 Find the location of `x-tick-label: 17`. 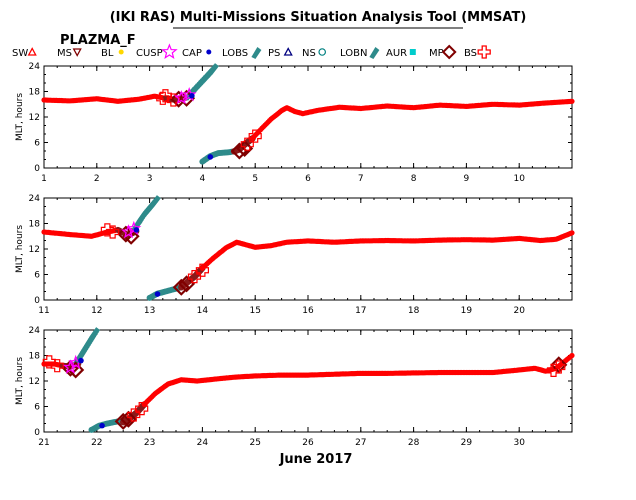

x-tick-label: 17 is located at coordinates (360, 311).